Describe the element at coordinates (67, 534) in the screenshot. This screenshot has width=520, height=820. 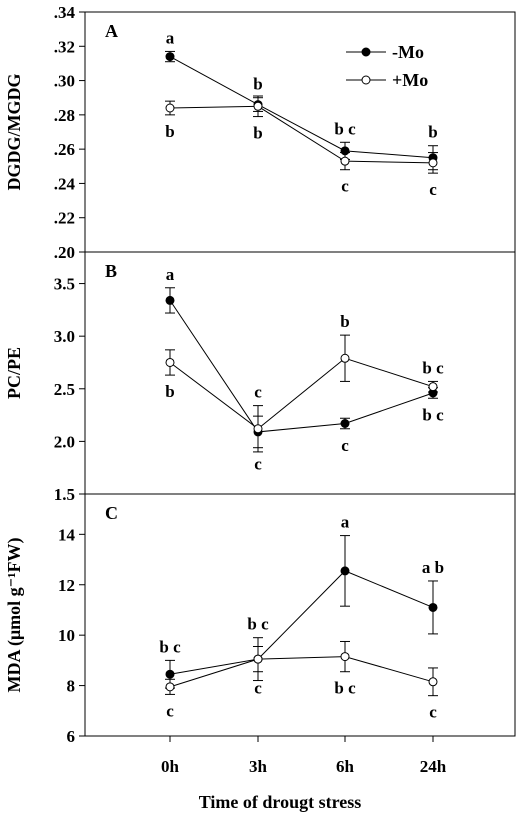
I see `y-tick-label: 14` at that location.